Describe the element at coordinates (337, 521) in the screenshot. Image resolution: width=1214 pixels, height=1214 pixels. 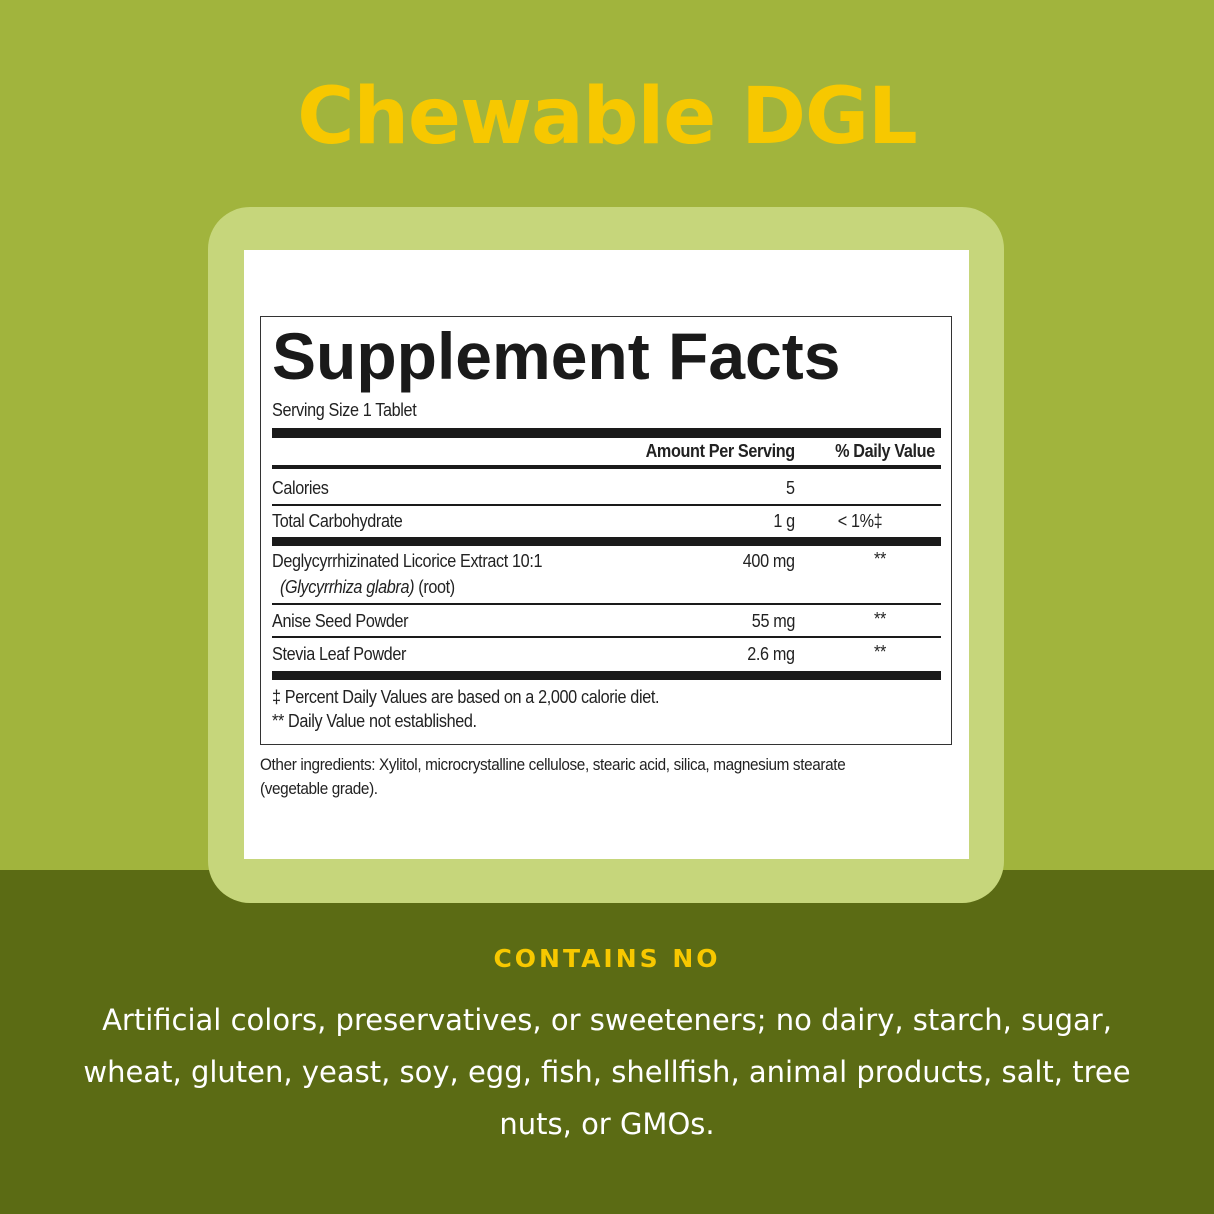
I see `row-name: Total Carbohydrate` at that location.